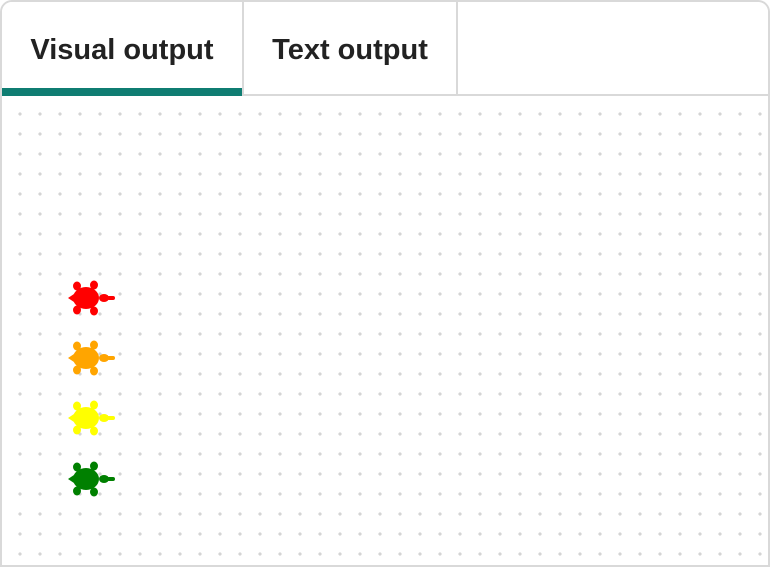  I want to click on tab-text-output: Text output, so click(351, 48).